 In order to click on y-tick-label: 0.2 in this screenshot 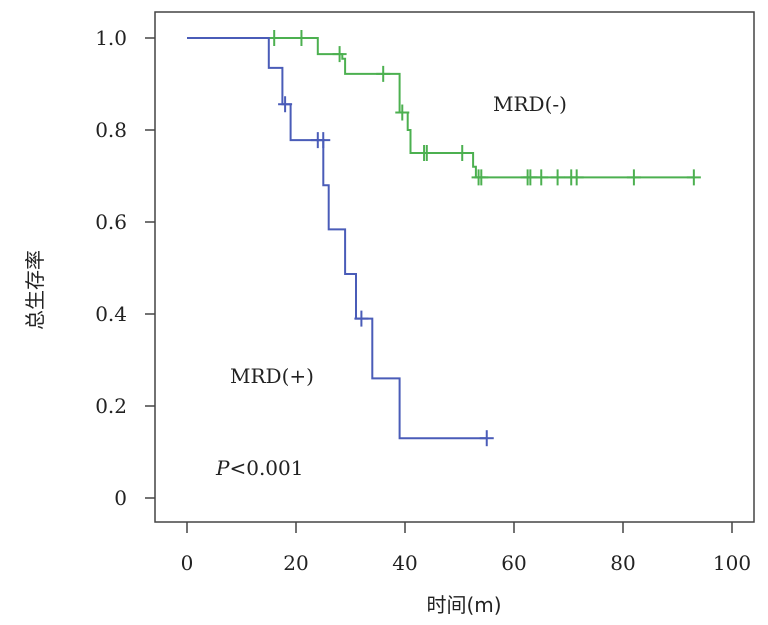, I will do `click(111, 406)`.